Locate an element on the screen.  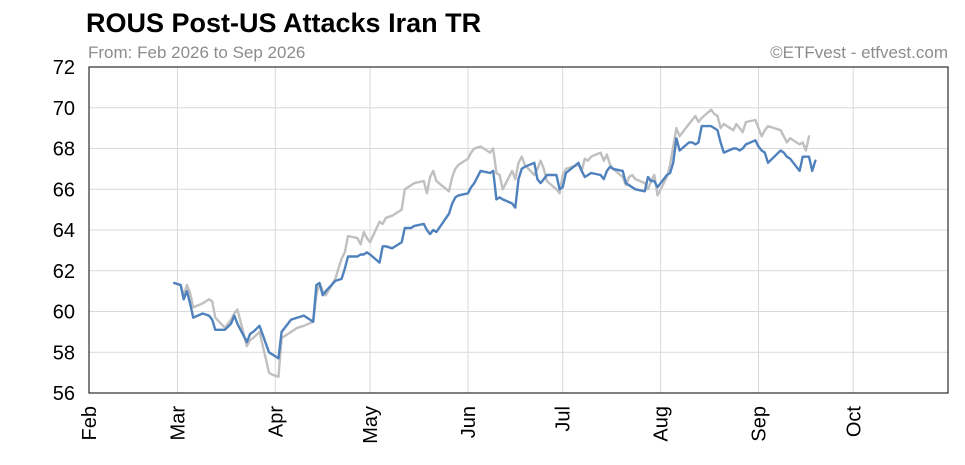
x-tick-label: May is located at coordinates (371, 425).